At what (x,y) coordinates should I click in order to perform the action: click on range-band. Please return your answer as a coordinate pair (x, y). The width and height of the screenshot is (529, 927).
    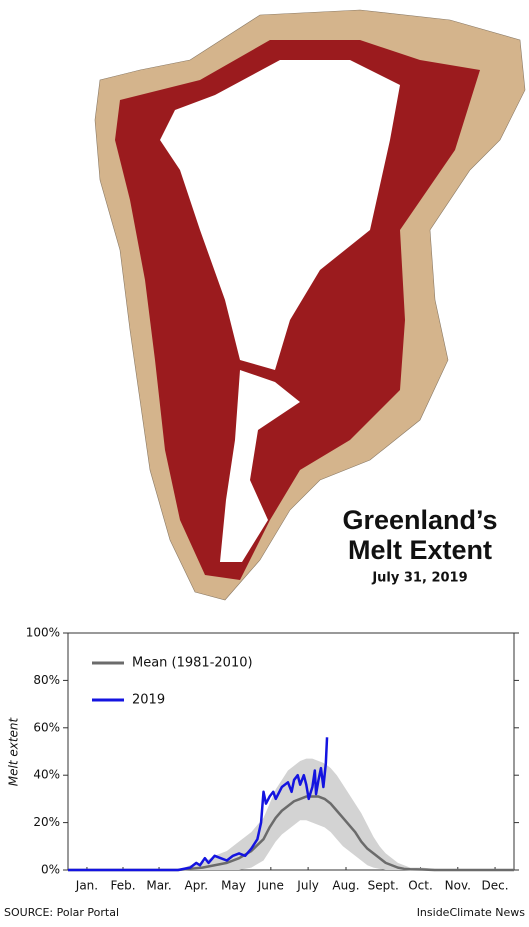
    Looking at the image, I should click on (291, 814).